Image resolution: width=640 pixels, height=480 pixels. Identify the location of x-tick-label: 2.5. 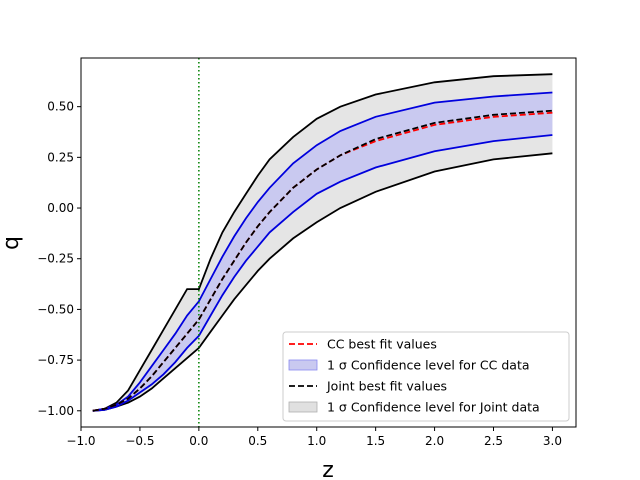
(493, 441).